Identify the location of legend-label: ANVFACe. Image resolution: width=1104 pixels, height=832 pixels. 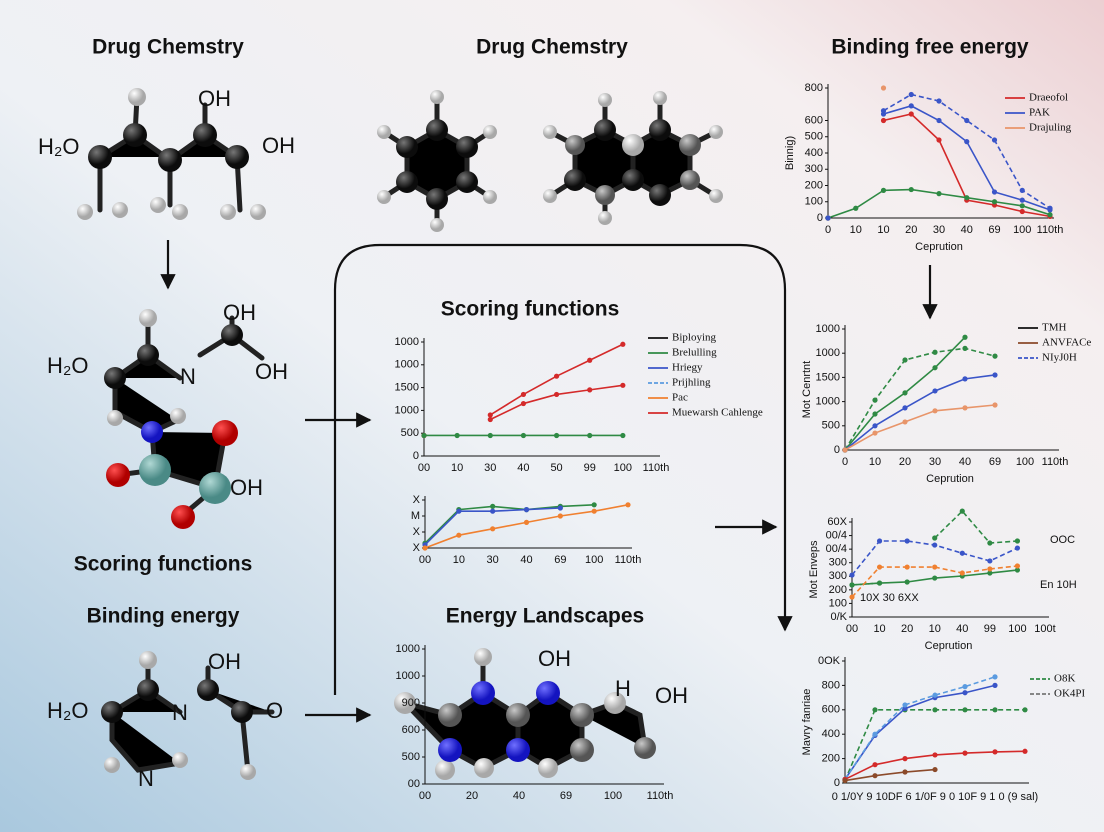
(1066, 343).